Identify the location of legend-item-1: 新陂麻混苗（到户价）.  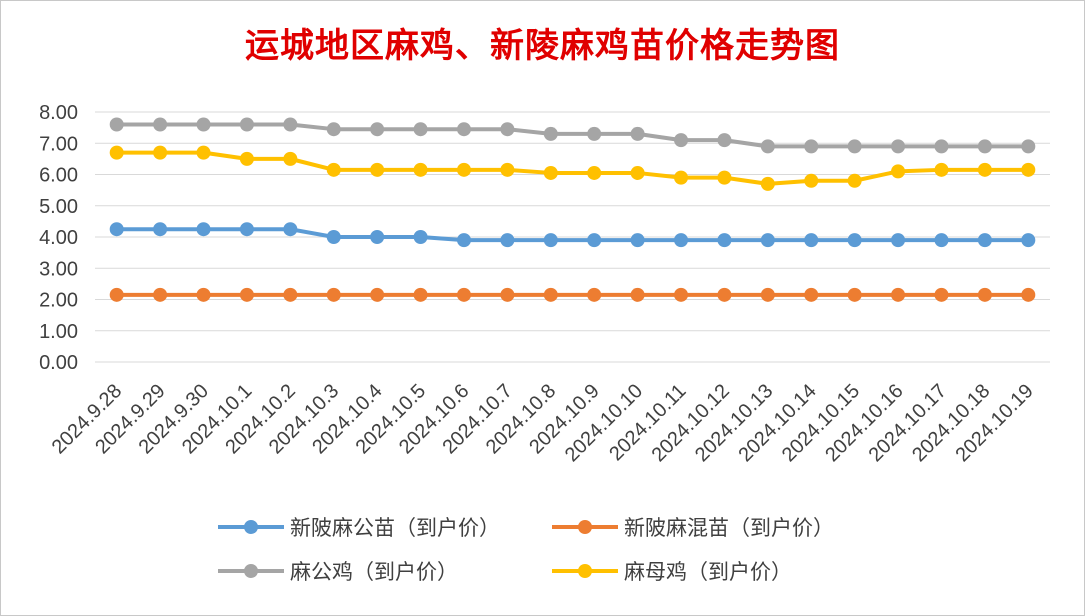
(693, 527).